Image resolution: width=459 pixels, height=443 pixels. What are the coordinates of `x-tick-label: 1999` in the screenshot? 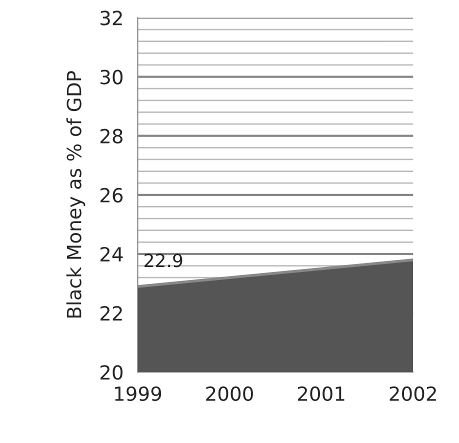 It's located at (138, 394).